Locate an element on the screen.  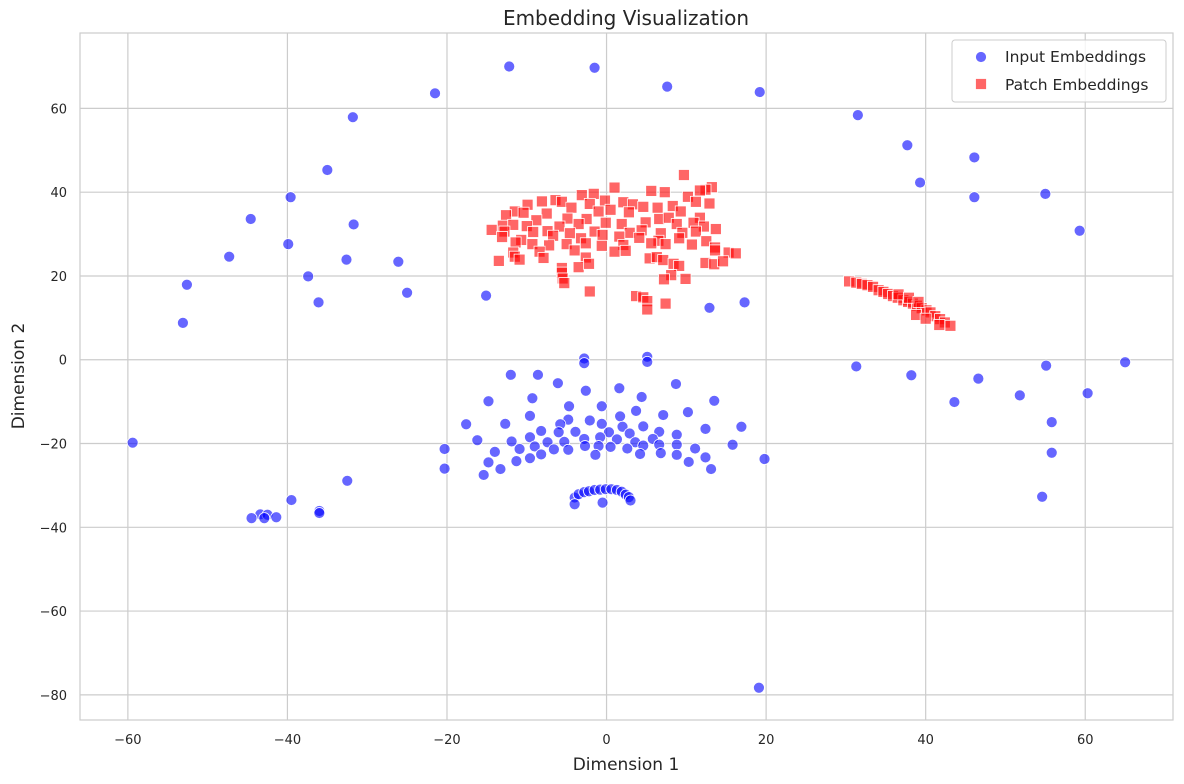
y-tick-label: 20 is located at coordinates (58, 277).